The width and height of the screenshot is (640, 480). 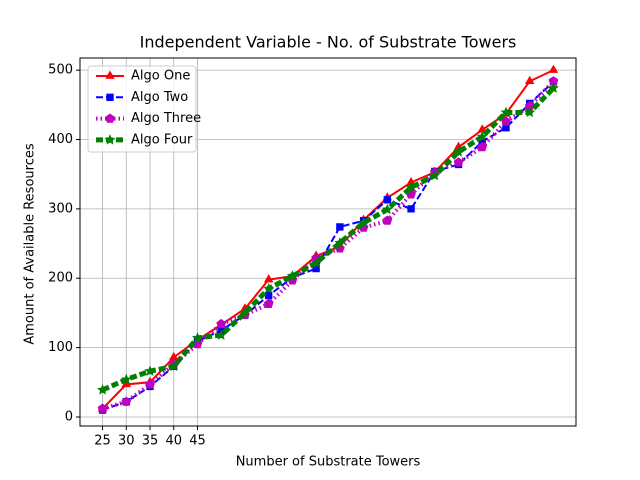 What do you see at coordinates (60, 208) in the screenshot?
I see `y-tick-label: 300` at bounding box center [60, 208].